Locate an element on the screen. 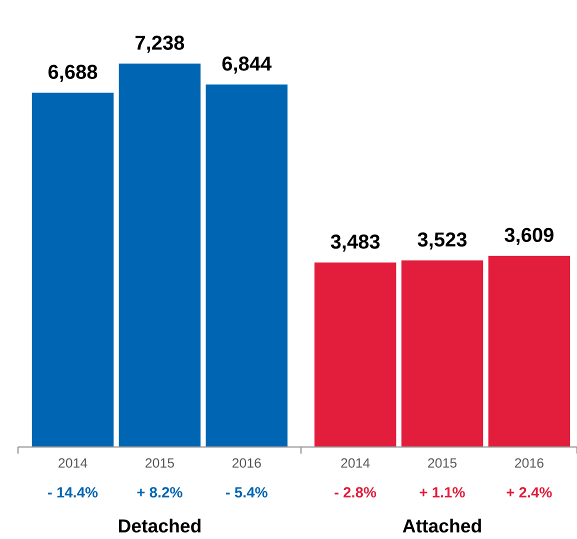 This screenshot has width=577, height=539. data-label: 3,523 is located at coordinates (442, 241).